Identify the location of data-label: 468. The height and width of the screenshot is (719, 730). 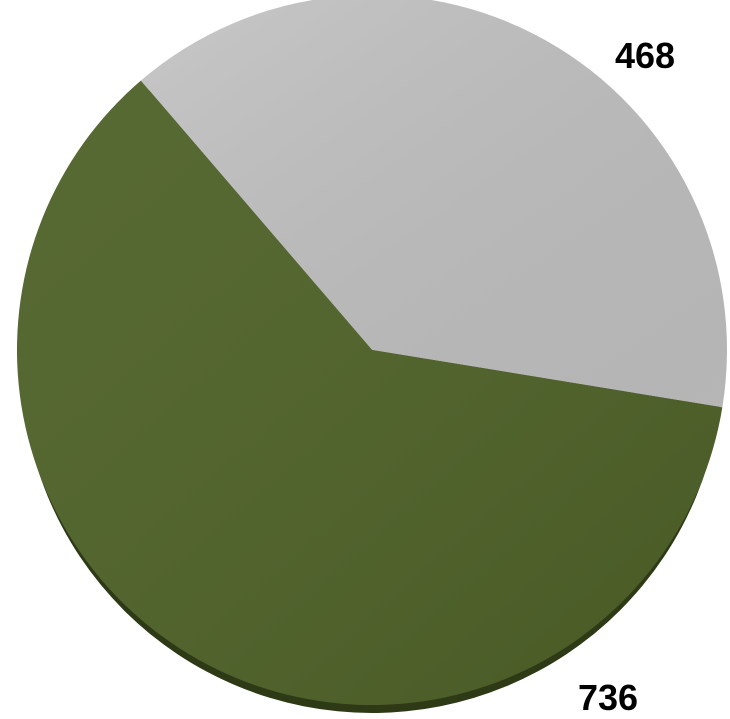
(645, 55).